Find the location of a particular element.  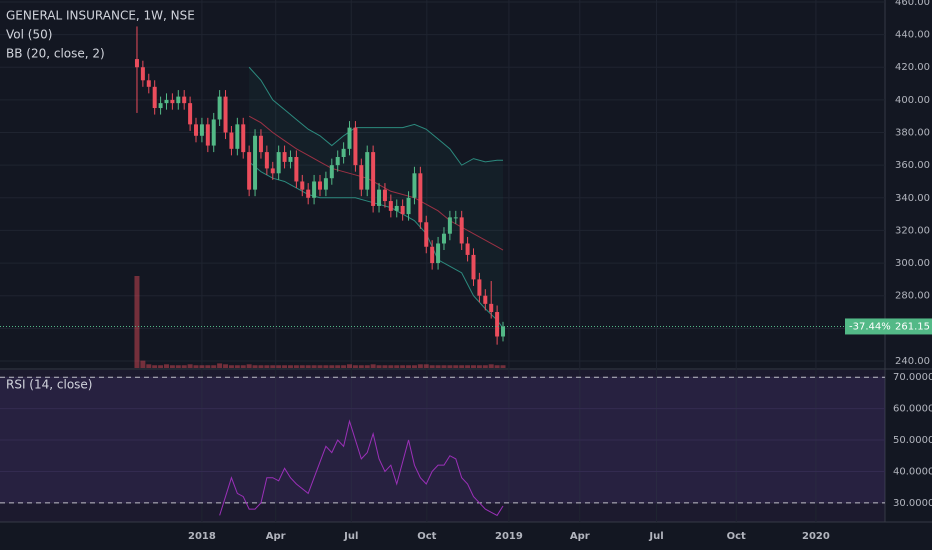

x-tick-label: Oct is located at coordinates (426, 536).